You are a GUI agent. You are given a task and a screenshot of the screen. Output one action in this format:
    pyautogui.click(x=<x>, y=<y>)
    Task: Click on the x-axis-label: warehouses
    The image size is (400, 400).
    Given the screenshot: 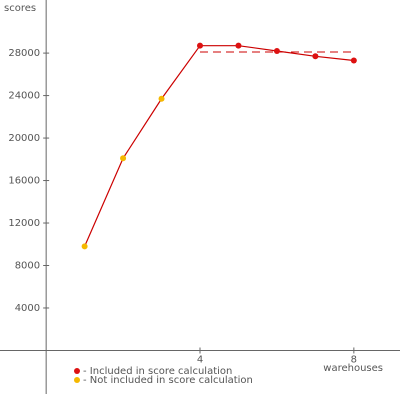 What is the action you would take?
    pyautogui.click(x=353, y=368)
    